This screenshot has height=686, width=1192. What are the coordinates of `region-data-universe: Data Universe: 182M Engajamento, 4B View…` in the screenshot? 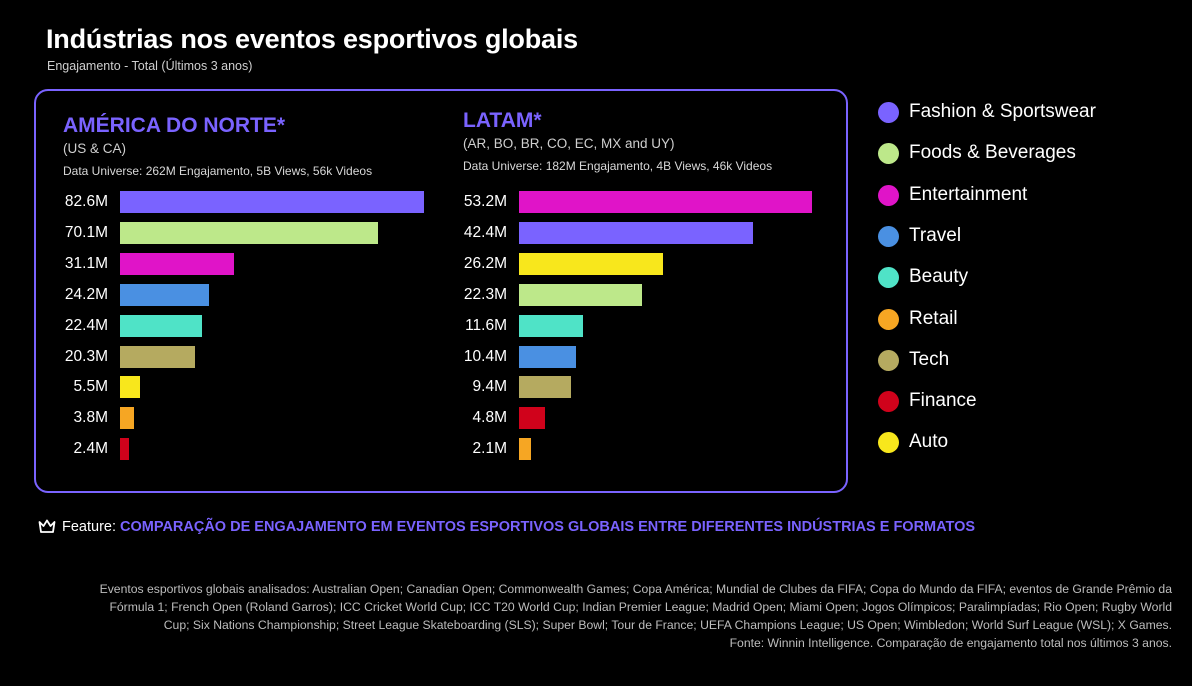 It's located at (618, 166).